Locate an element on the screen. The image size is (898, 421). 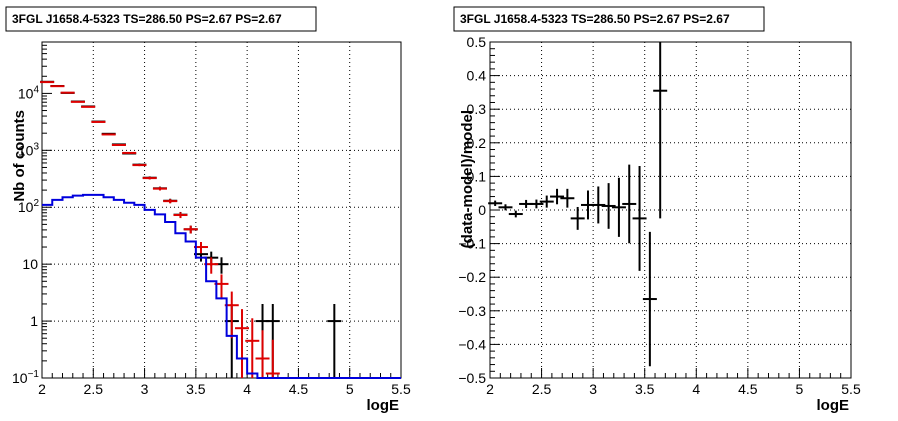
y-tick-label: −0.5 is located at coordinates (472, 378).